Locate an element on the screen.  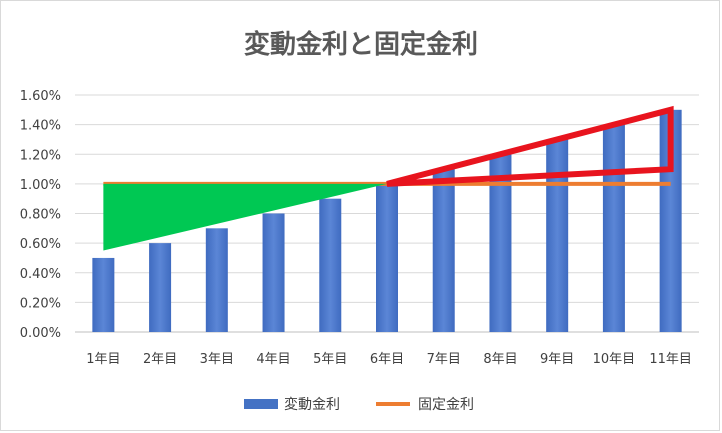
x-axis-ticks: 1年目 2年目 3年目 4年目 5年目 6年目 7年目 8年目 9年目 10年目 11年目 is located at coordinates (389, 359).